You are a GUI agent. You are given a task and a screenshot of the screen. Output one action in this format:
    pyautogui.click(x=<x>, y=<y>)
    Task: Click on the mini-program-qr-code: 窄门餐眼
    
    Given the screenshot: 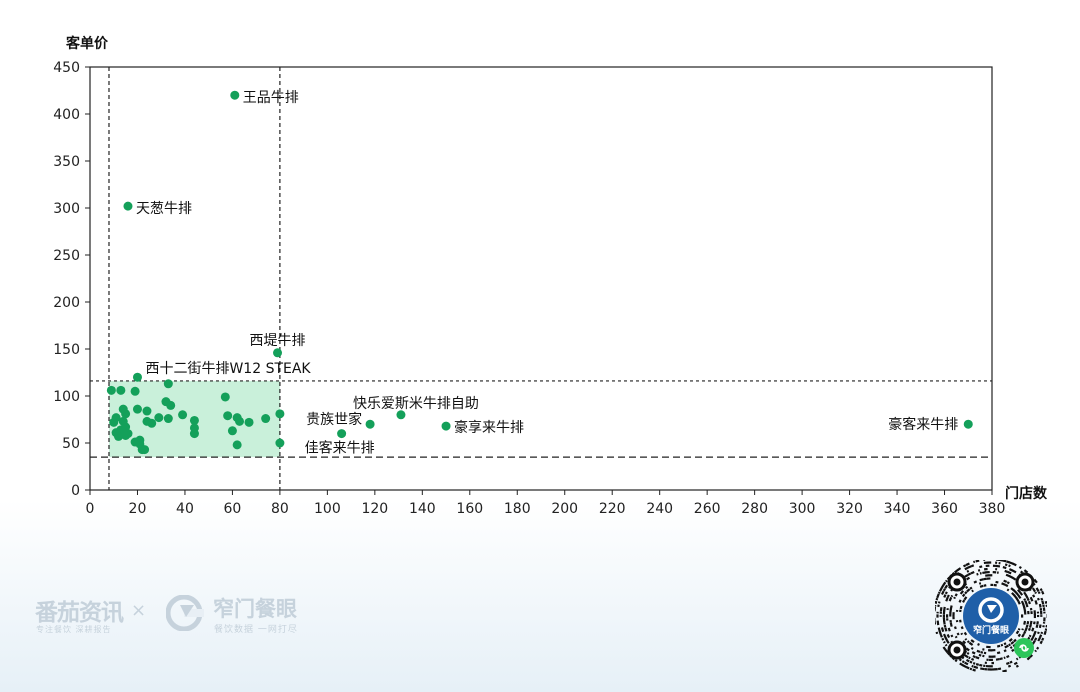 What is the action you would take?
    pyautogui.click(x=991, y=616)
    